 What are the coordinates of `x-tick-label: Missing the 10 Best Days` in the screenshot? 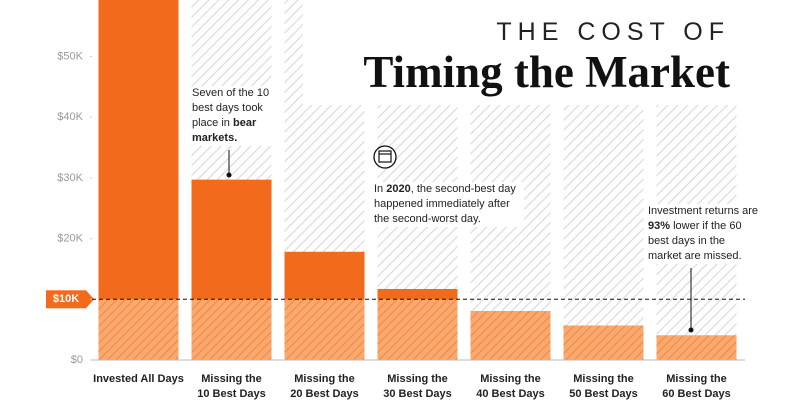 It's located at (231, 386).